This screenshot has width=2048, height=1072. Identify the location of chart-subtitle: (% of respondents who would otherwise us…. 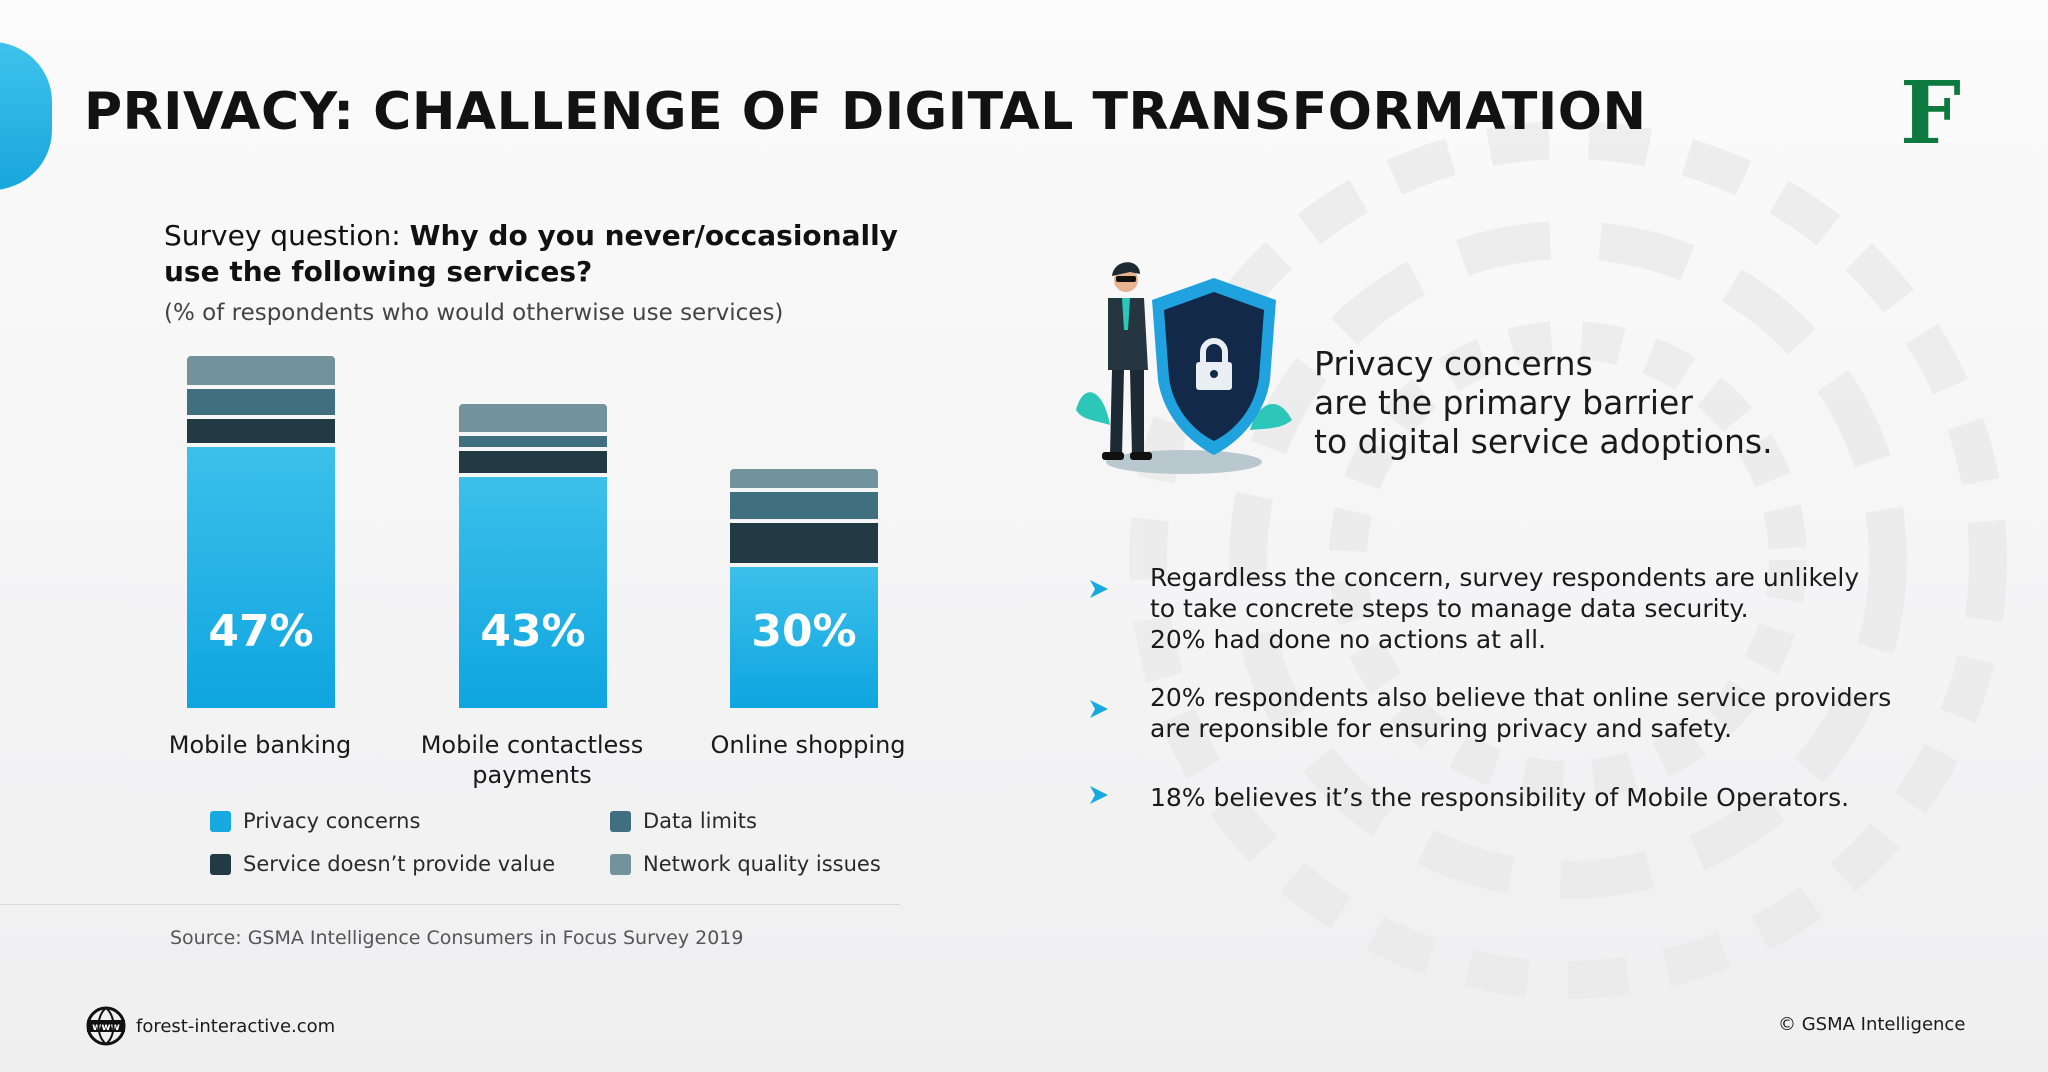
(474, 313).